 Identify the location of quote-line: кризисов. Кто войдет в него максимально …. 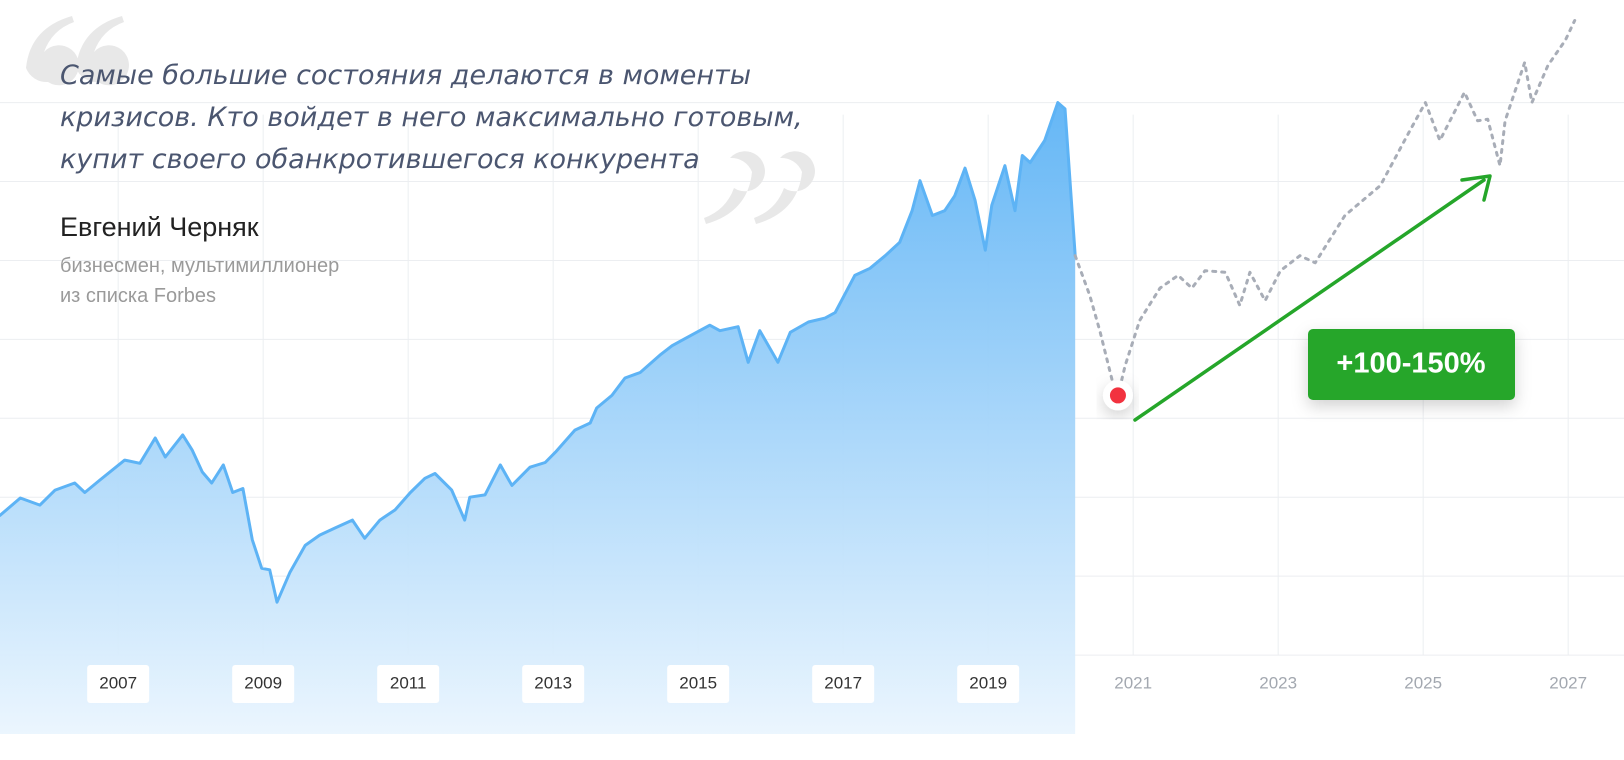
(431, 117).